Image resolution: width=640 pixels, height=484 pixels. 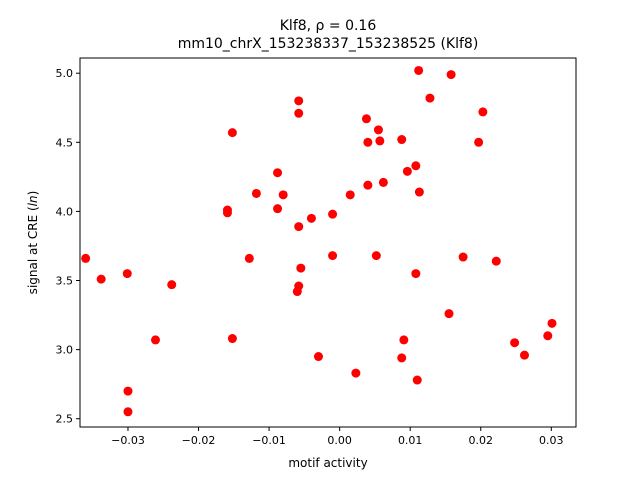 I want to click on y-axis-label: signal at CRE (ln), so click(x=33, y=243).